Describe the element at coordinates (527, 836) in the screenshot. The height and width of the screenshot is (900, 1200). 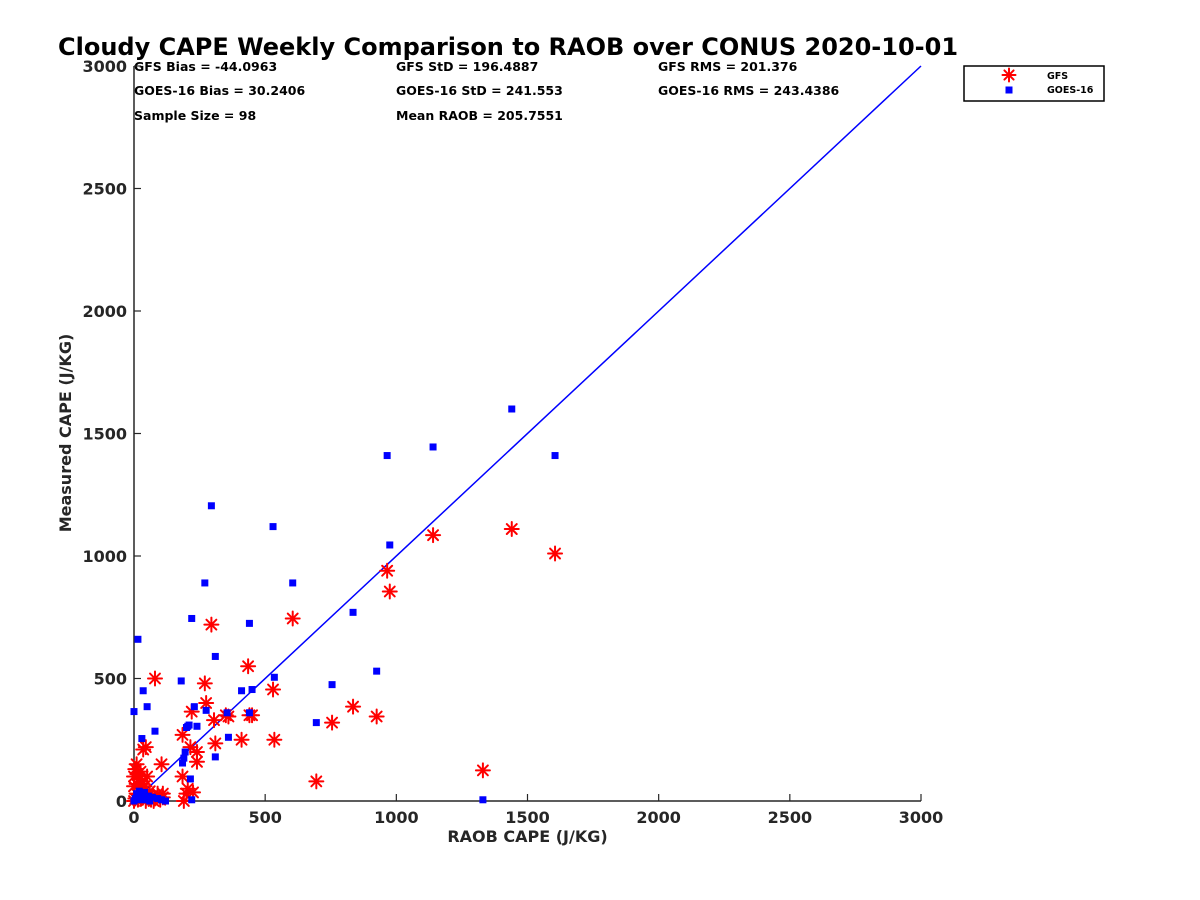
I see `x-axis-label: RAOB CAPE (J/KG)` at that location.